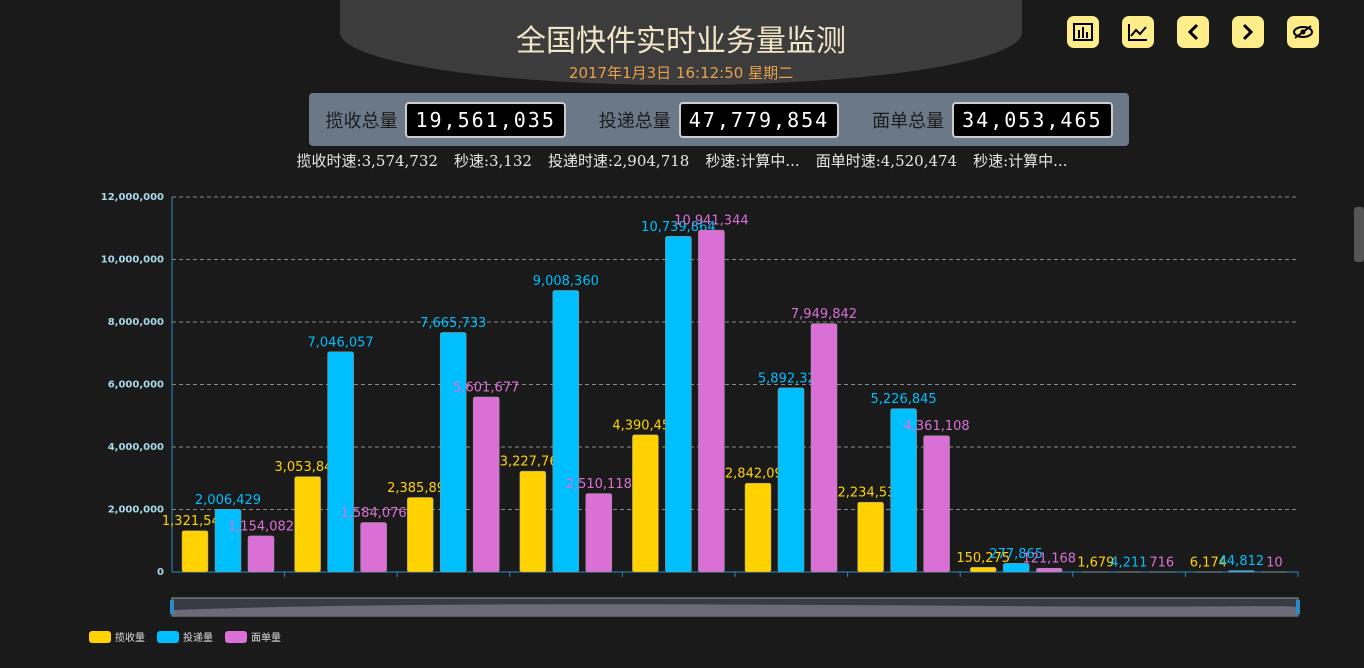 The height and width of the screenshot is (668, 1364). I want to click on y-tick-label: 6,000,000, so click(136, 385).